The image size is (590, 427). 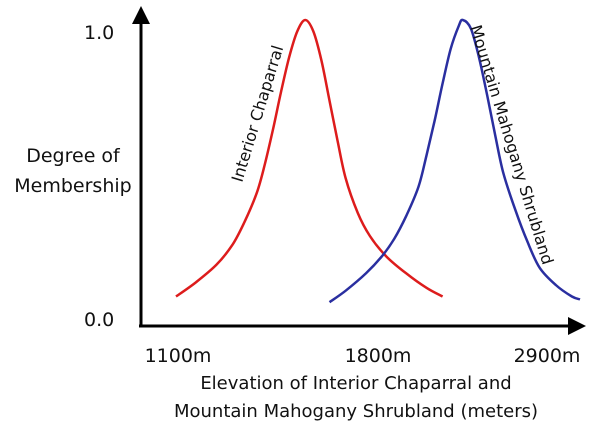 I want to click on y-tick-label-top: 1.0, so click(x=99, y=33).